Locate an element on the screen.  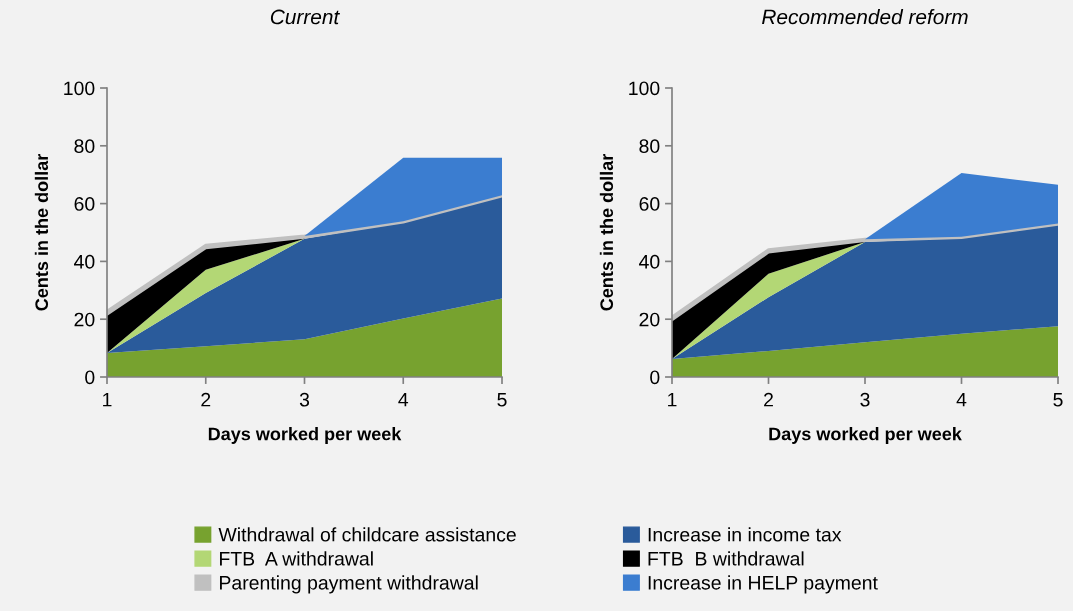
legend-label: Increase in HELP payment is located at coordinates (763, 584).